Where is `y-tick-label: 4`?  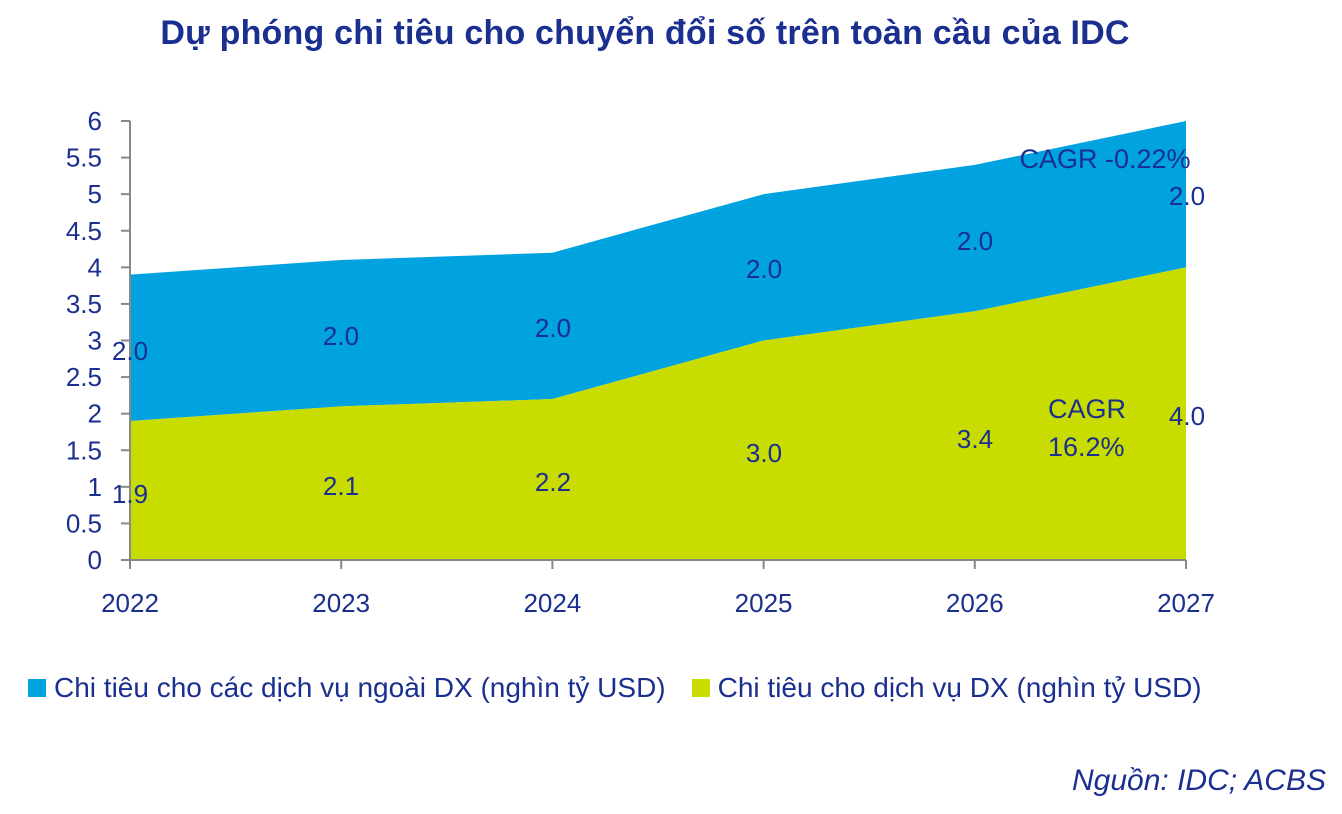 y-tick-label: 4 is located at coordinates (95, 267).